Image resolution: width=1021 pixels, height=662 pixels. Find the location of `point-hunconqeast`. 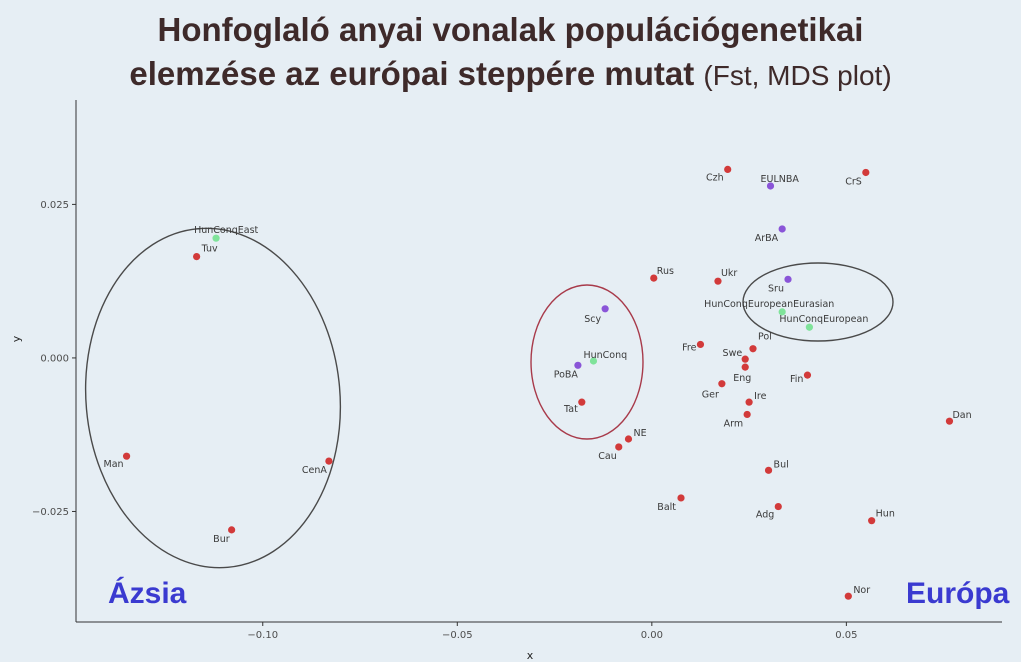

point-hunconqeast is located at coordinates (216, 238).